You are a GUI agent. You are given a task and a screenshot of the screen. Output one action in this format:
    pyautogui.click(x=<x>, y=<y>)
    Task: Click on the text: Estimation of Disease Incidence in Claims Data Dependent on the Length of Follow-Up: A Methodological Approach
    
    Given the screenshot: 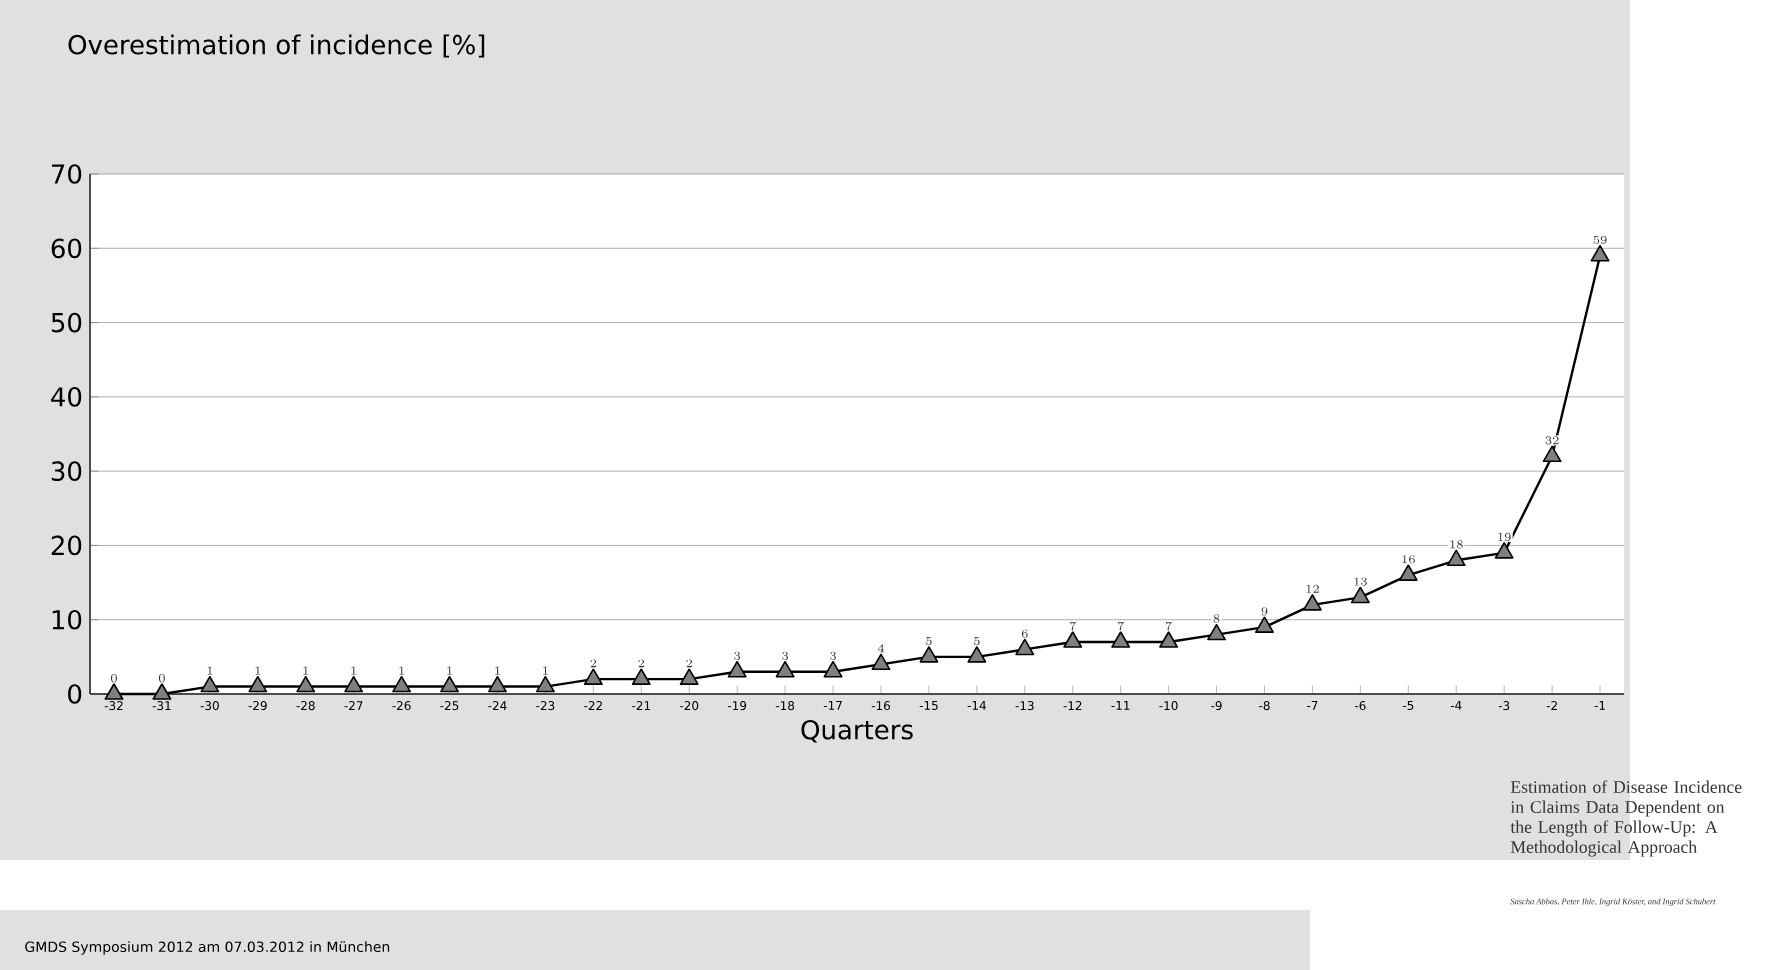 What is the action you would take?
    pyautogui.click(x=1626, y=818)
    